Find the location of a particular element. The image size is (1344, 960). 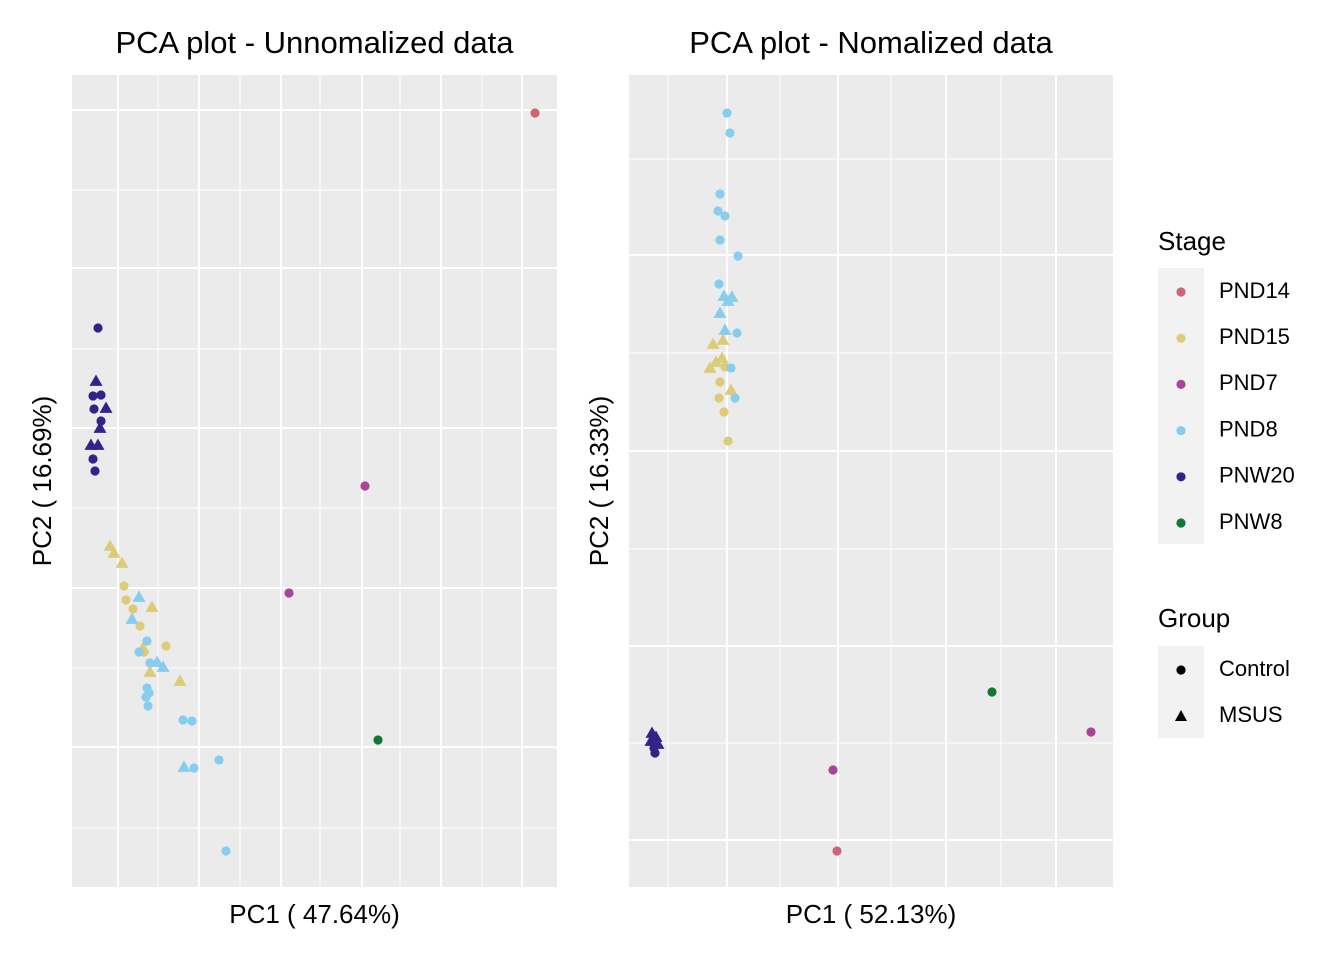

y-axis-label: PC2 ( 16.33%) is located at coordinates (599, 481).